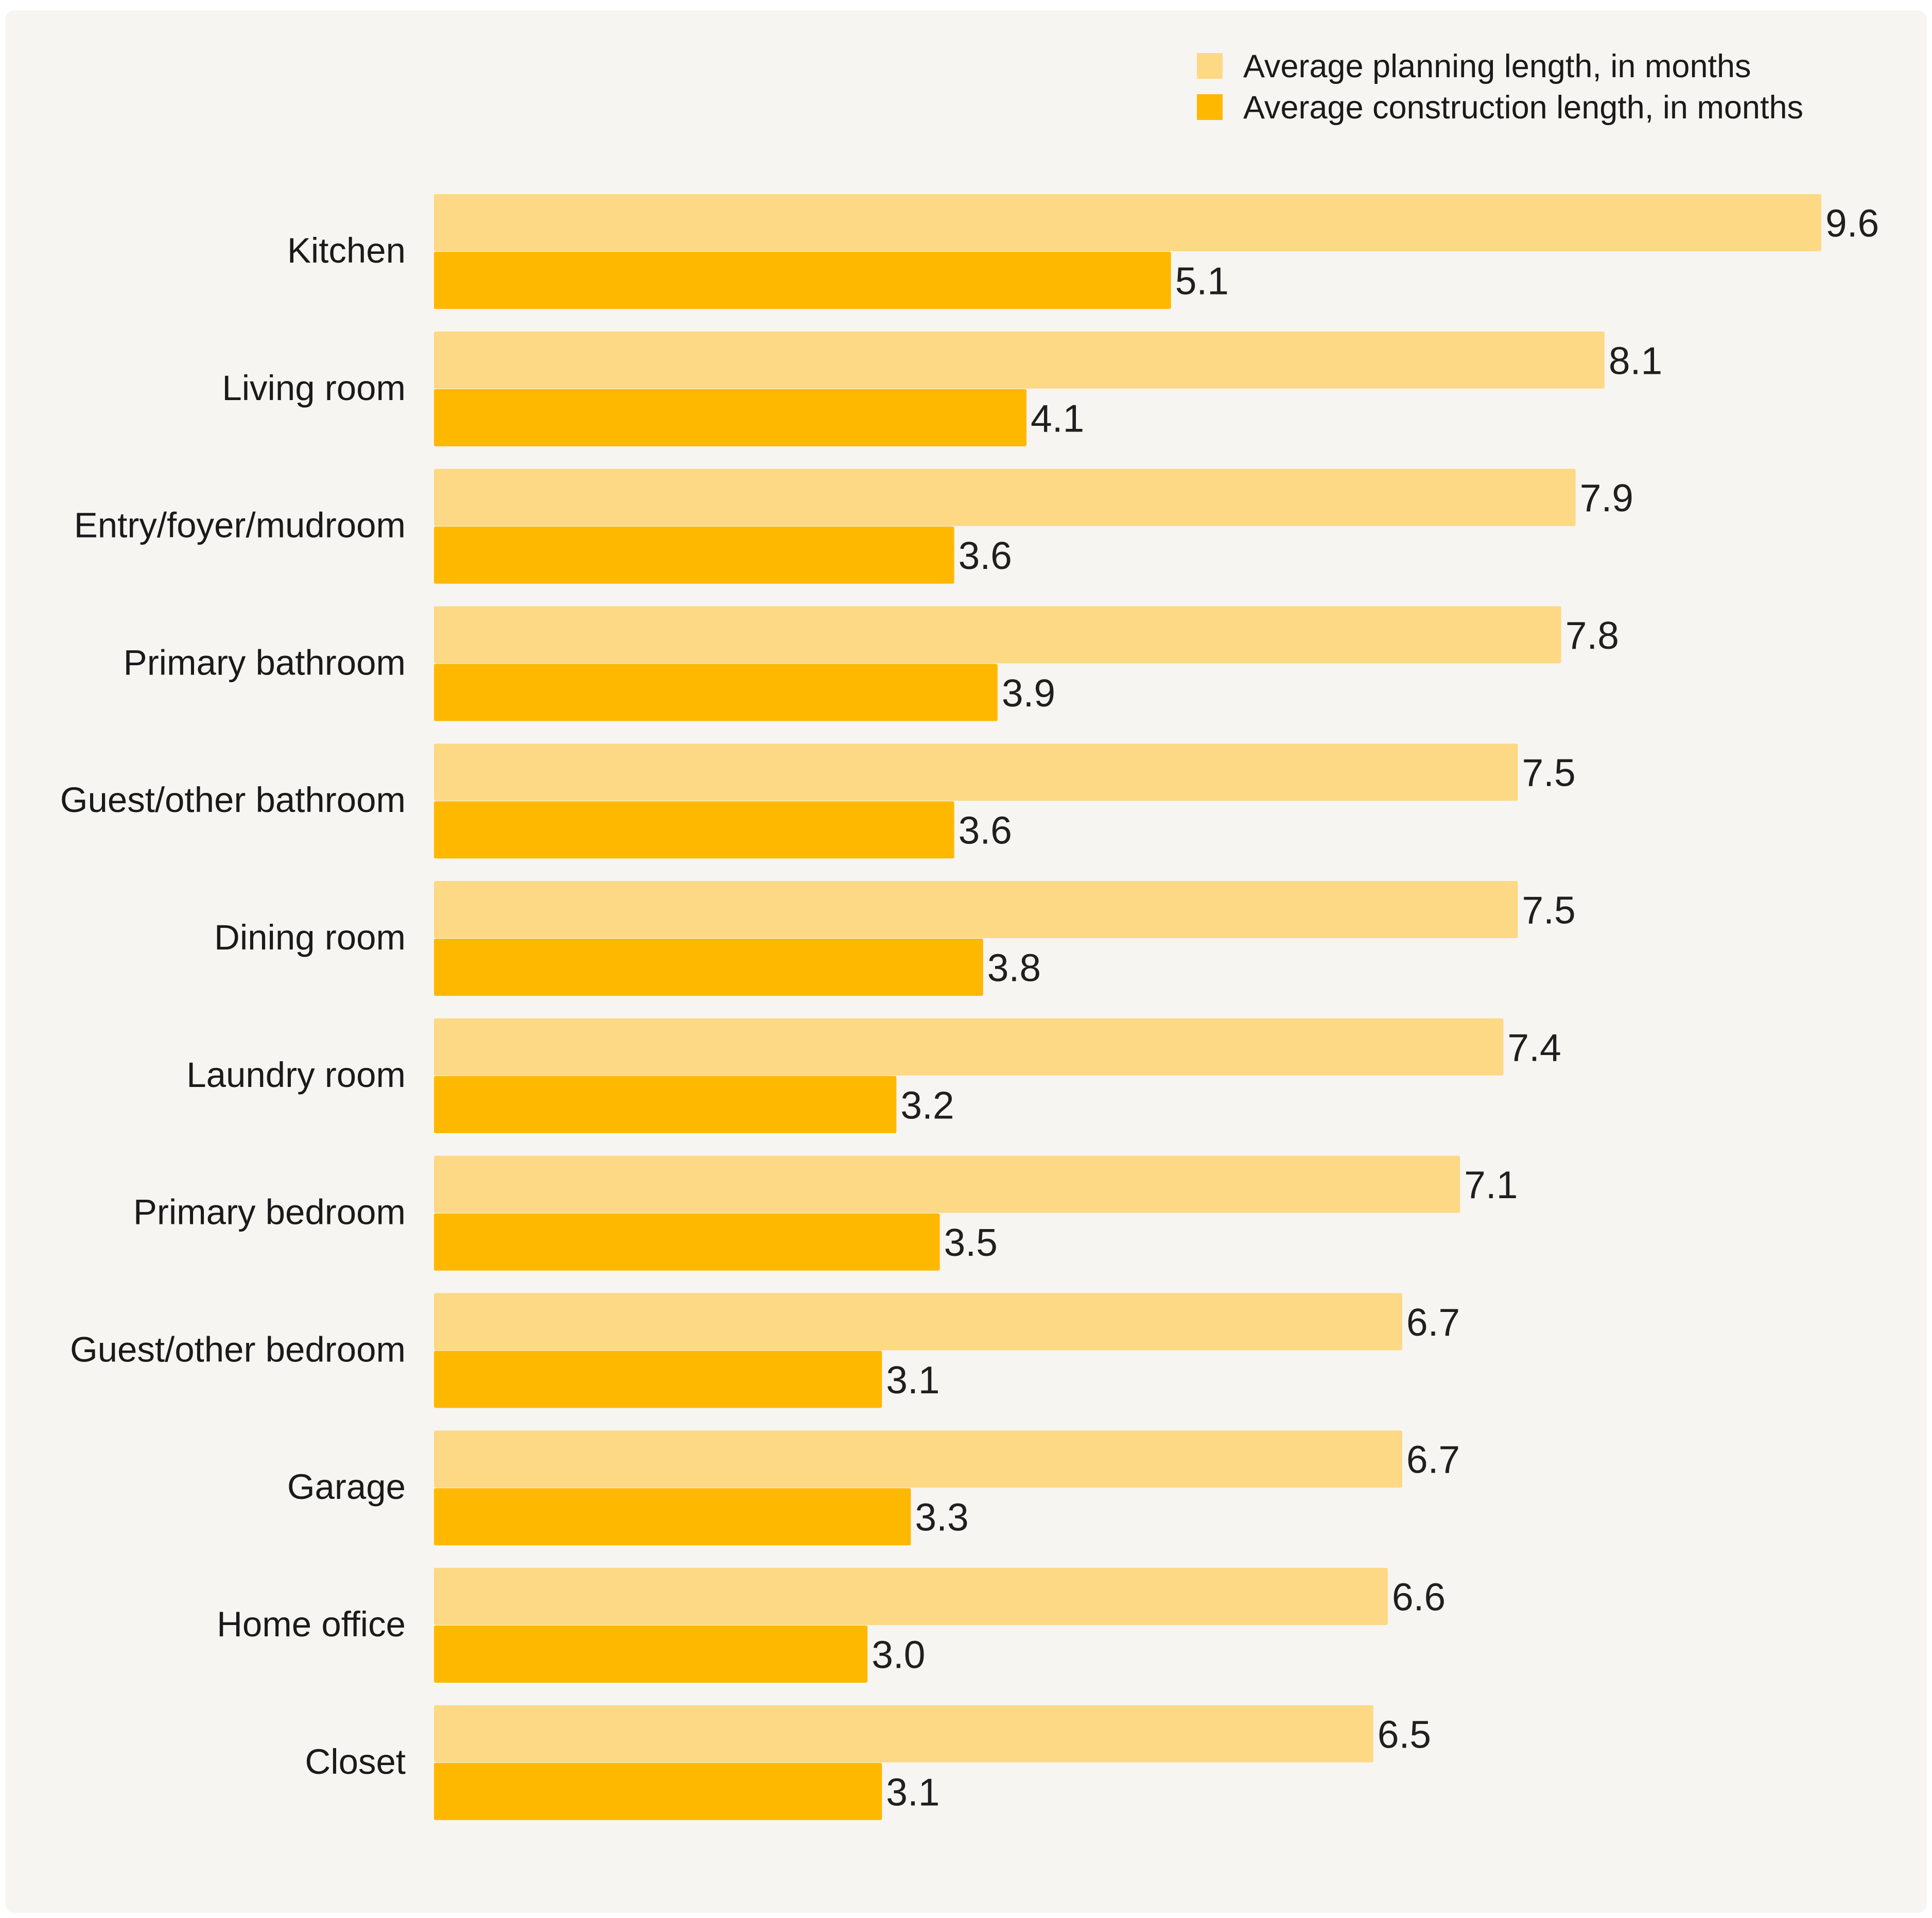  Describe the element at coordinates (269, 1212) in the screenshot. I see `category-label: Primary bedroom` at that location.